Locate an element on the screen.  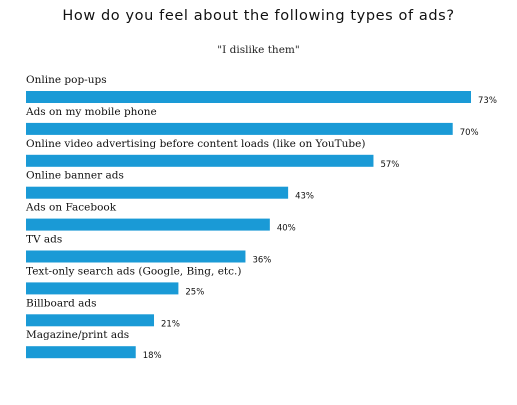
category-label: Online pop-ups is located at coordinates (66, 80).